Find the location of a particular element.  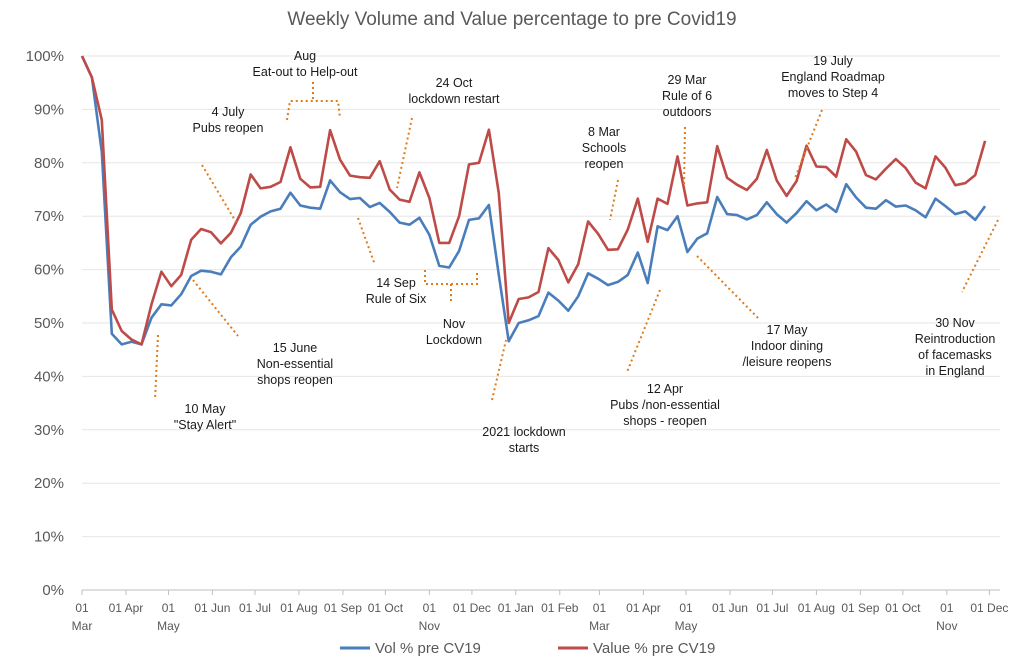

y-tick-label: 100% is located at coordinates (45, 56).